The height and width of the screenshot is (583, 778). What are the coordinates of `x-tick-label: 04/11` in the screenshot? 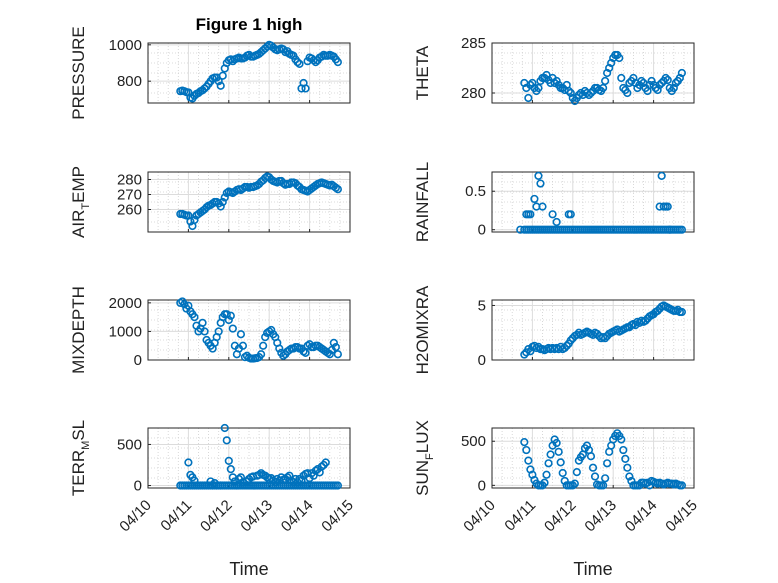 It's located at (176, 516).